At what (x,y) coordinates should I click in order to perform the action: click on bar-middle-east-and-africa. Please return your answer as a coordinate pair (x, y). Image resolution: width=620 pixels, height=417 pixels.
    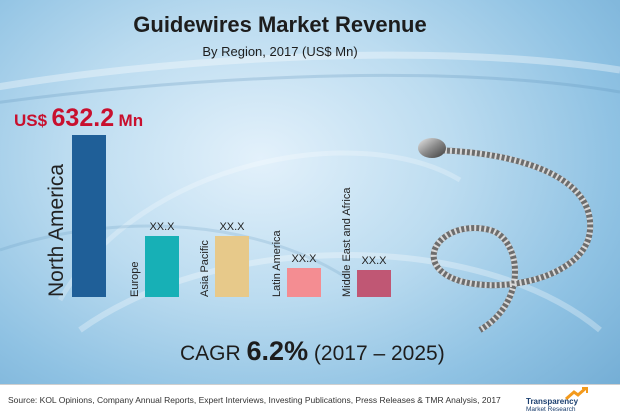
    Looking at the image, I should click on (374, 283).